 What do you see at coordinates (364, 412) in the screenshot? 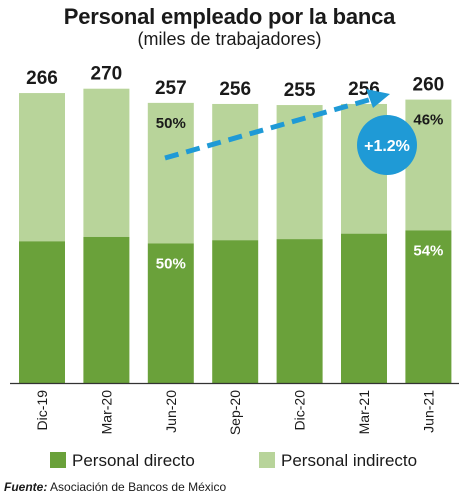
I see `x-tick-label-mar-21: Mar-21` at bounding box center [364, 412].